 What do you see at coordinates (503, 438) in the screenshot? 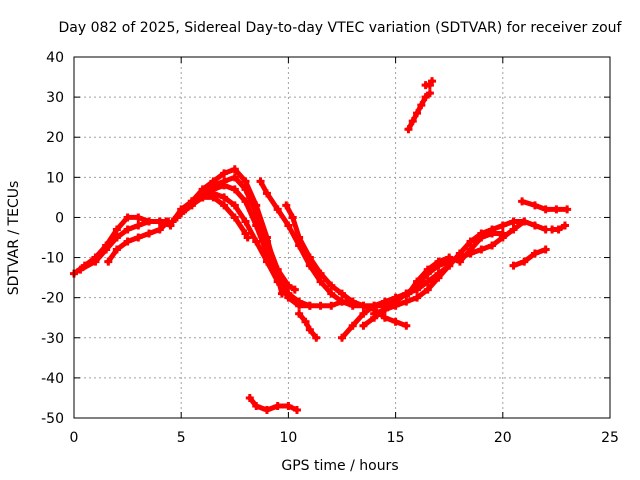
I see `x-tick-label: 20` at bounding box center [503, 438].